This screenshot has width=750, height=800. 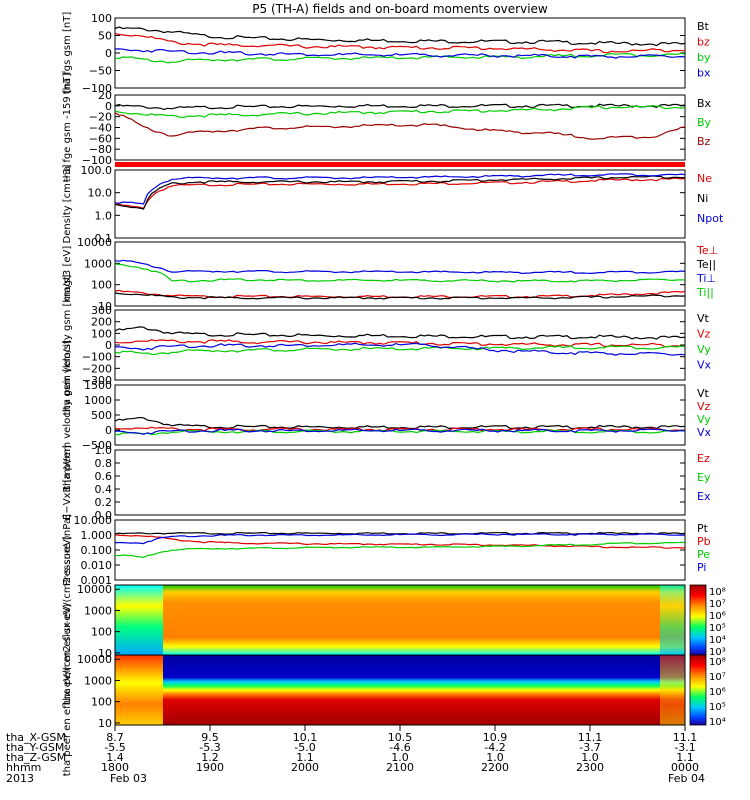 I want to click on y-tick-label: 300, so click(x=101, y=310).